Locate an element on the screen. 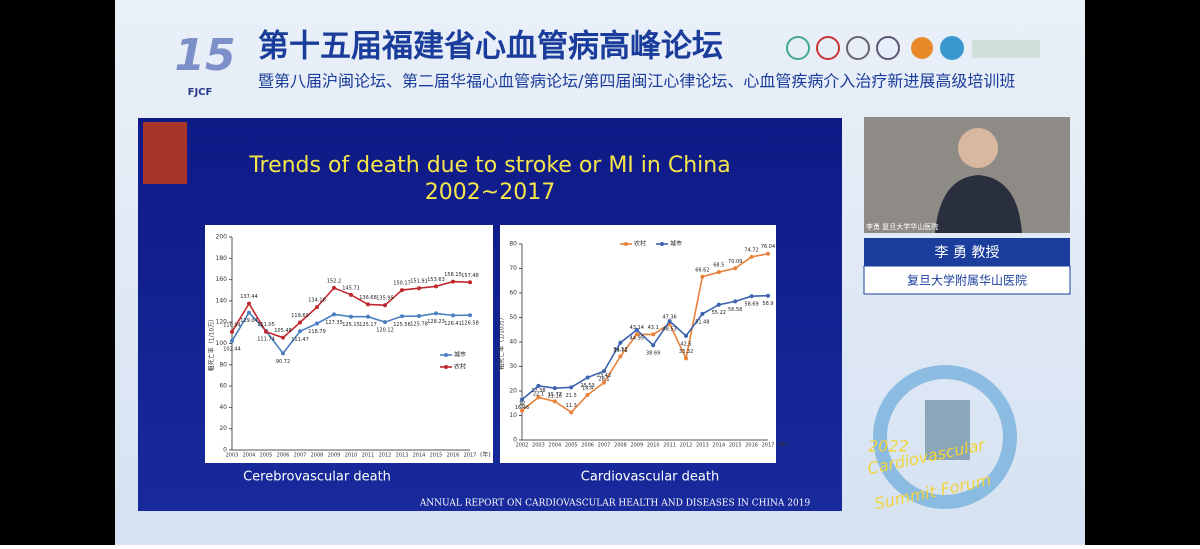  title: 第十五届福建省心血管病高峰论坛 is located at coordinates (490, 47).